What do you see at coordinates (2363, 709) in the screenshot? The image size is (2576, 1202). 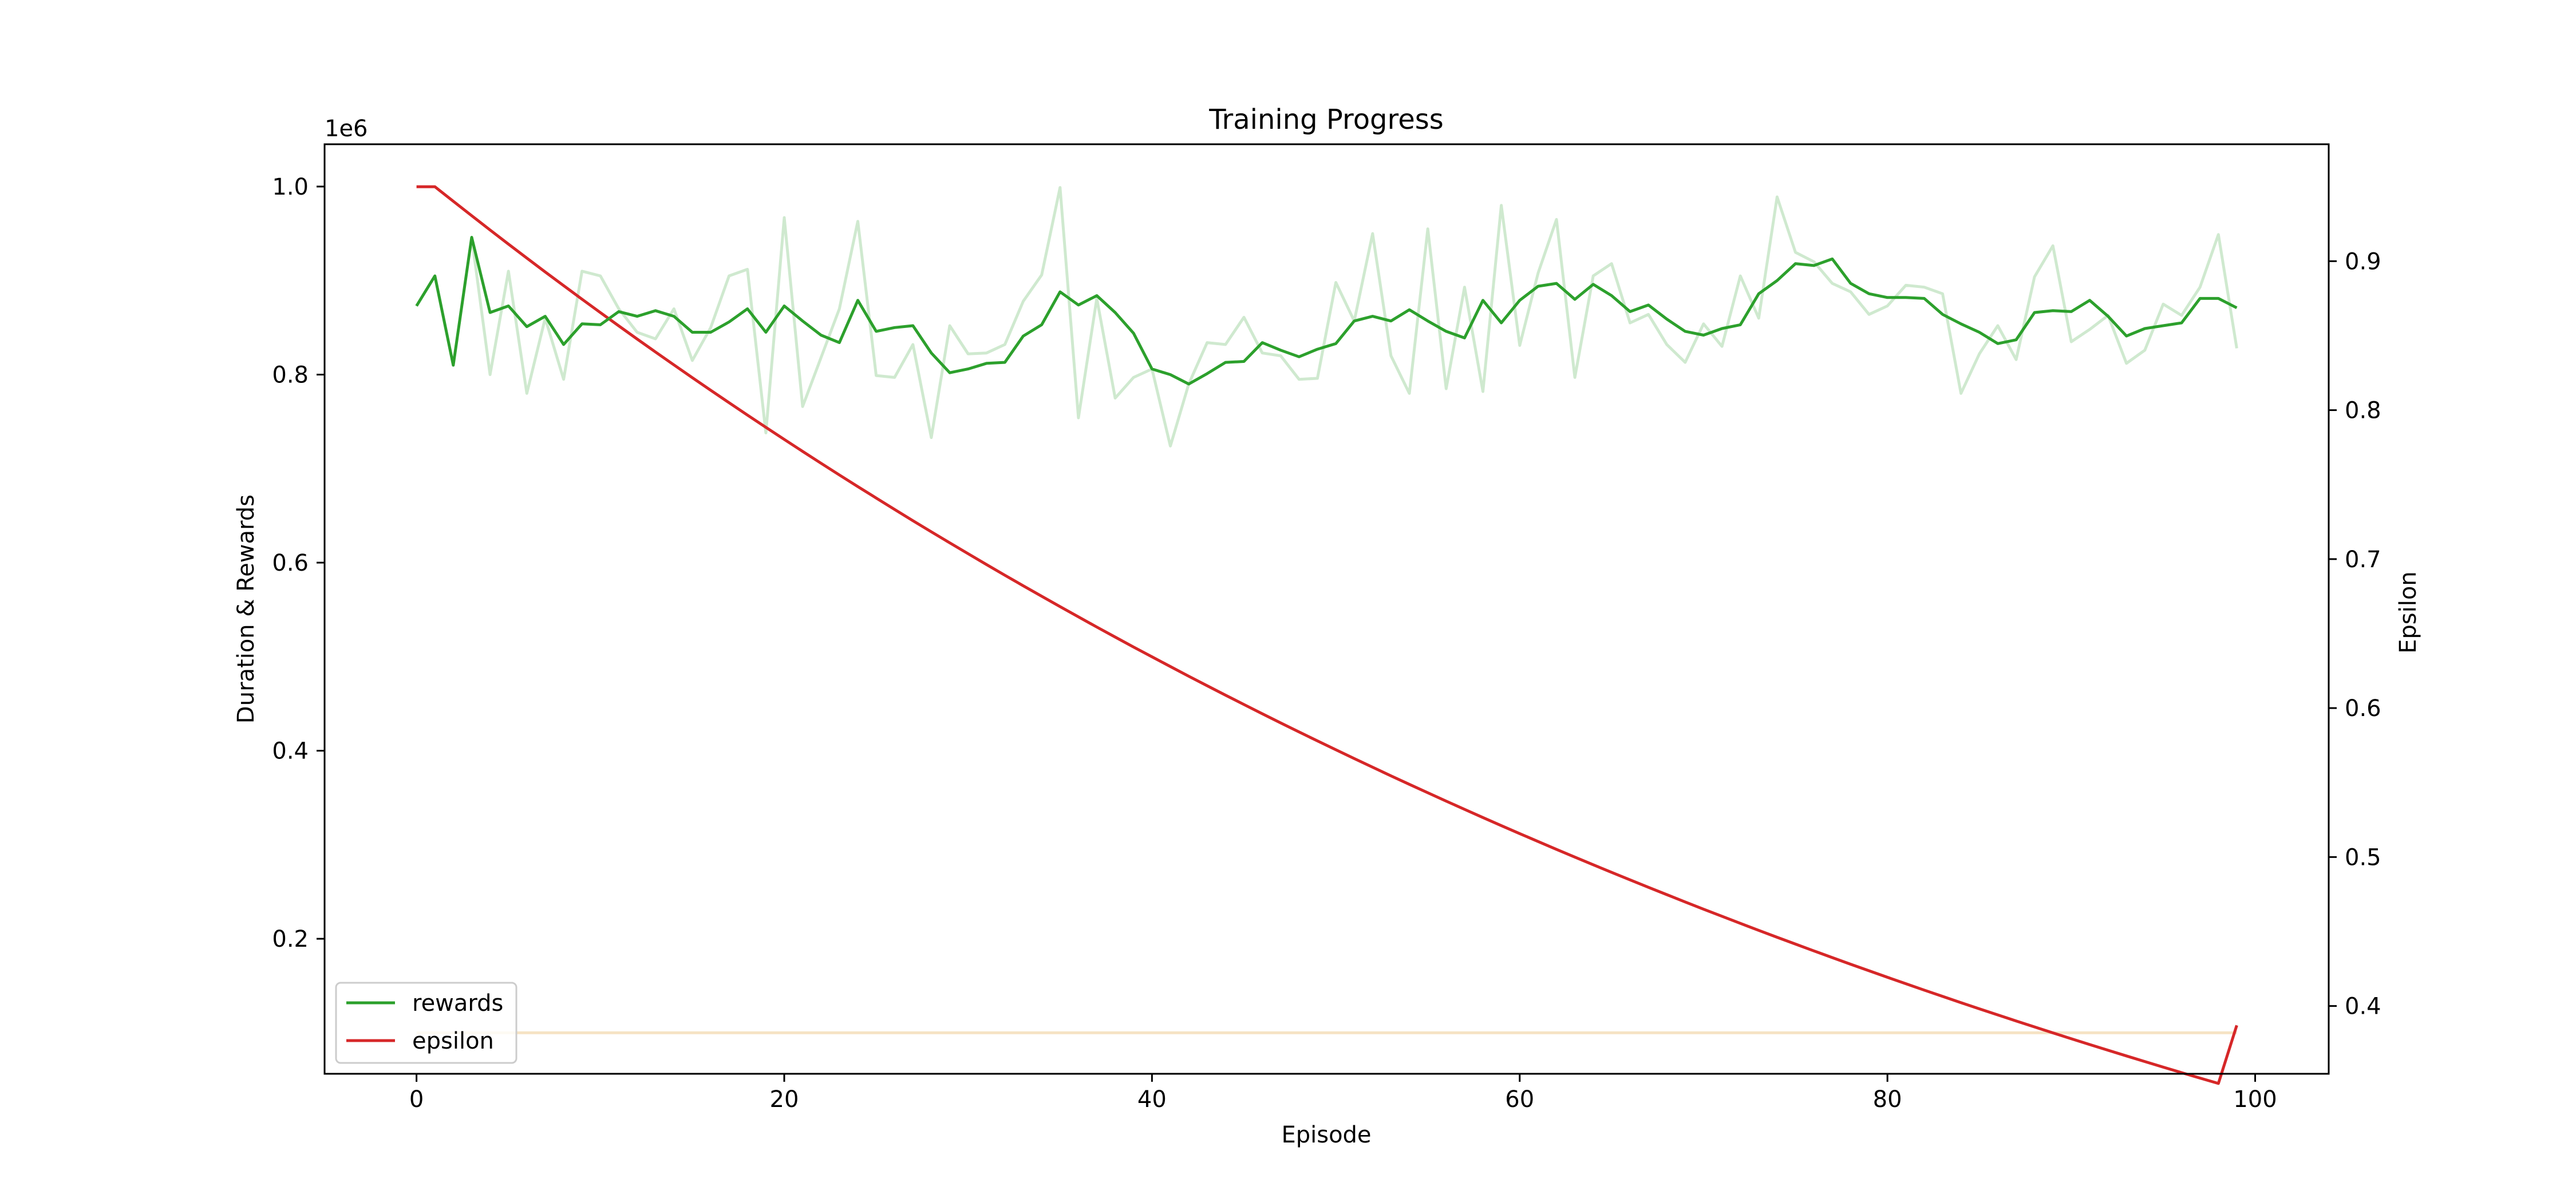 I see `y2-tick-label: 0.6` at bounding box center [2363, 709].